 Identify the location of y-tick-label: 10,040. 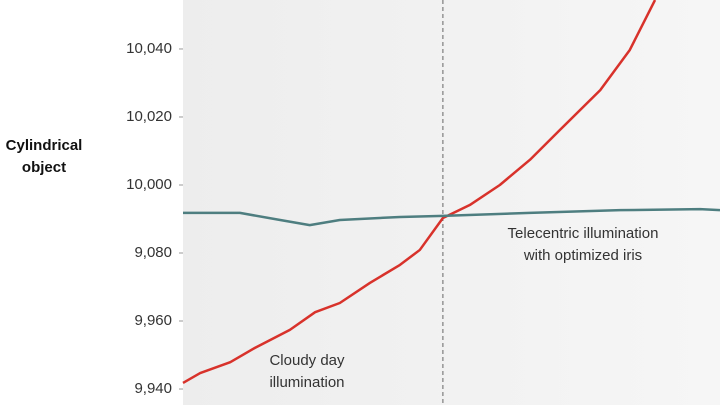
(149, 48).